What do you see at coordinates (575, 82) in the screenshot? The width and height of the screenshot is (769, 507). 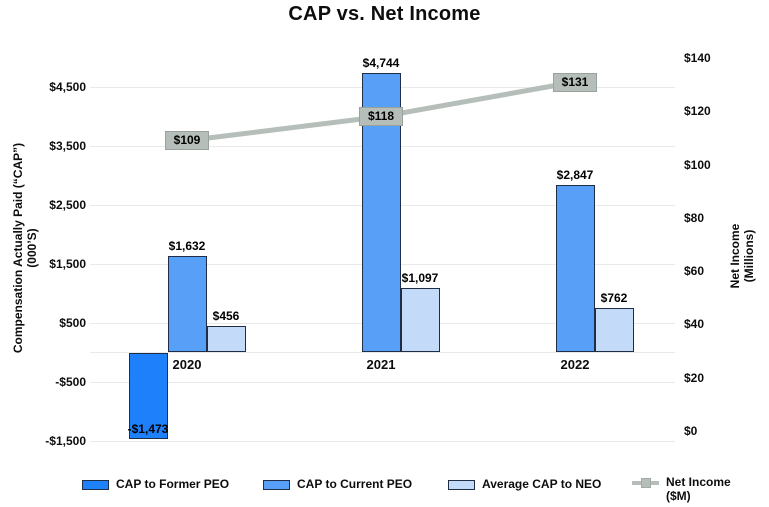 I see `net-income-point-label: $131` at bounding box center [575, 82].